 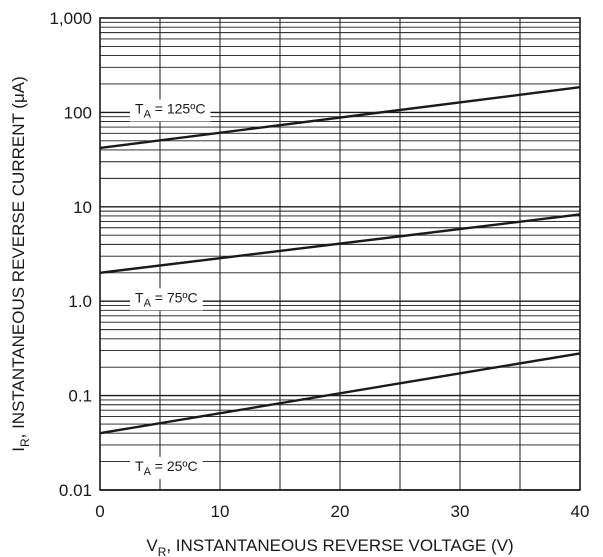 I want to click on x-tick-label: 0, so click(x=99, y=511).